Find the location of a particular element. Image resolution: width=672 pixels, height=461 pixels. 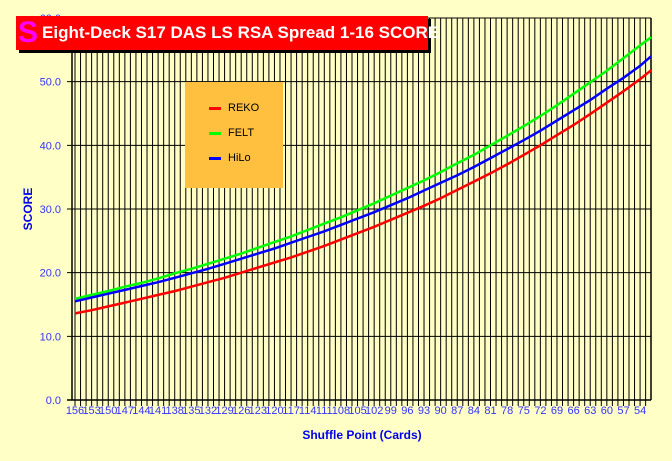

legend-item-hilo: HiLo is located at coordinates (230, 158).